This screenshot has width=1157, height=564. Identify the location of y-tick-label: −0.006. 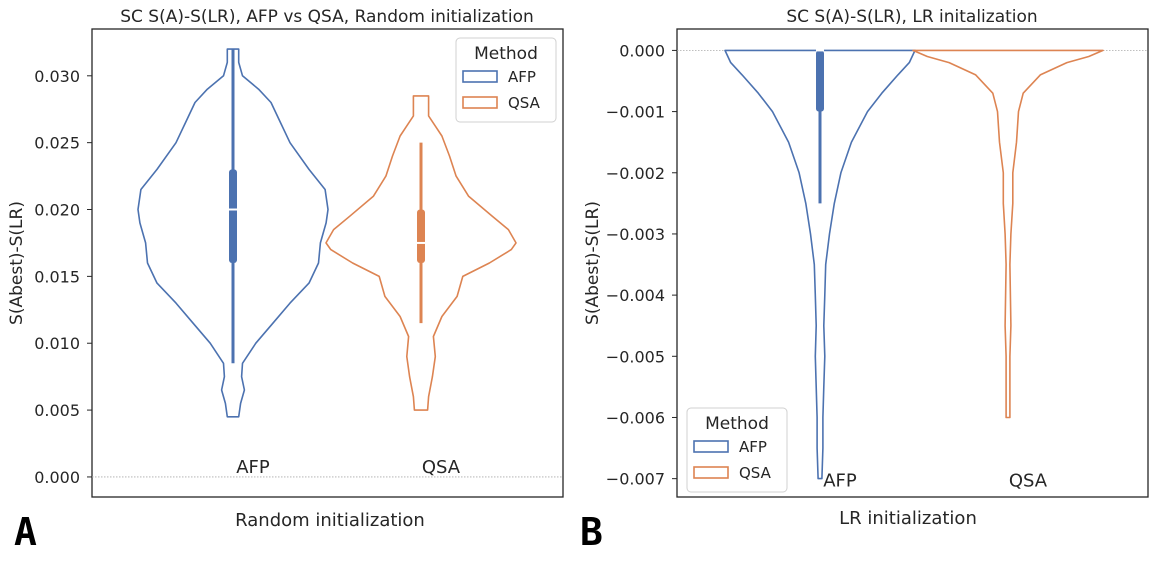
(635, 417).